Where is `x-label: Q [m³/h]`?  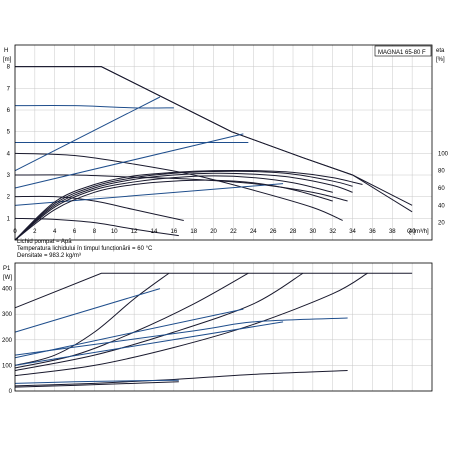
x-label: Q [m³/h] is located at coordinates (418, 232).